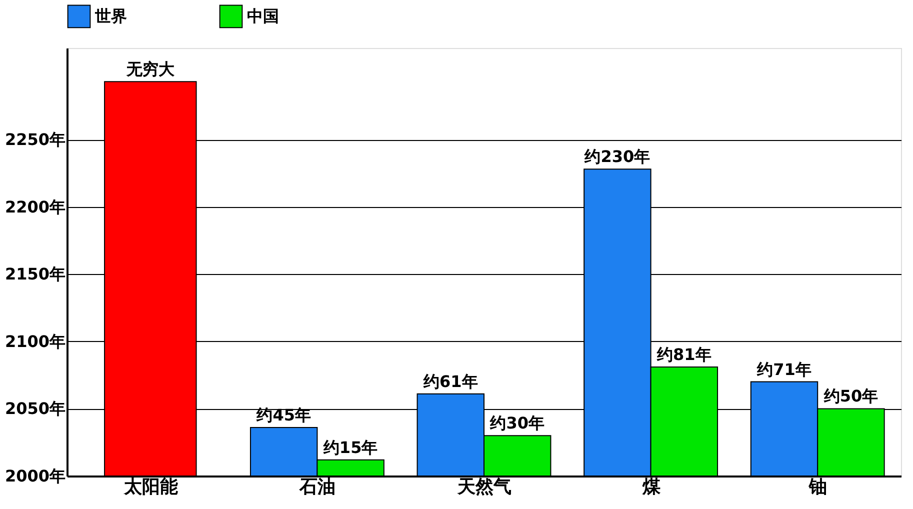 This screenshot has width=913, height=509. Describe the element at coordinates (651, 487) in the screenshot. I see `x-tick-label: 煤` at that location.